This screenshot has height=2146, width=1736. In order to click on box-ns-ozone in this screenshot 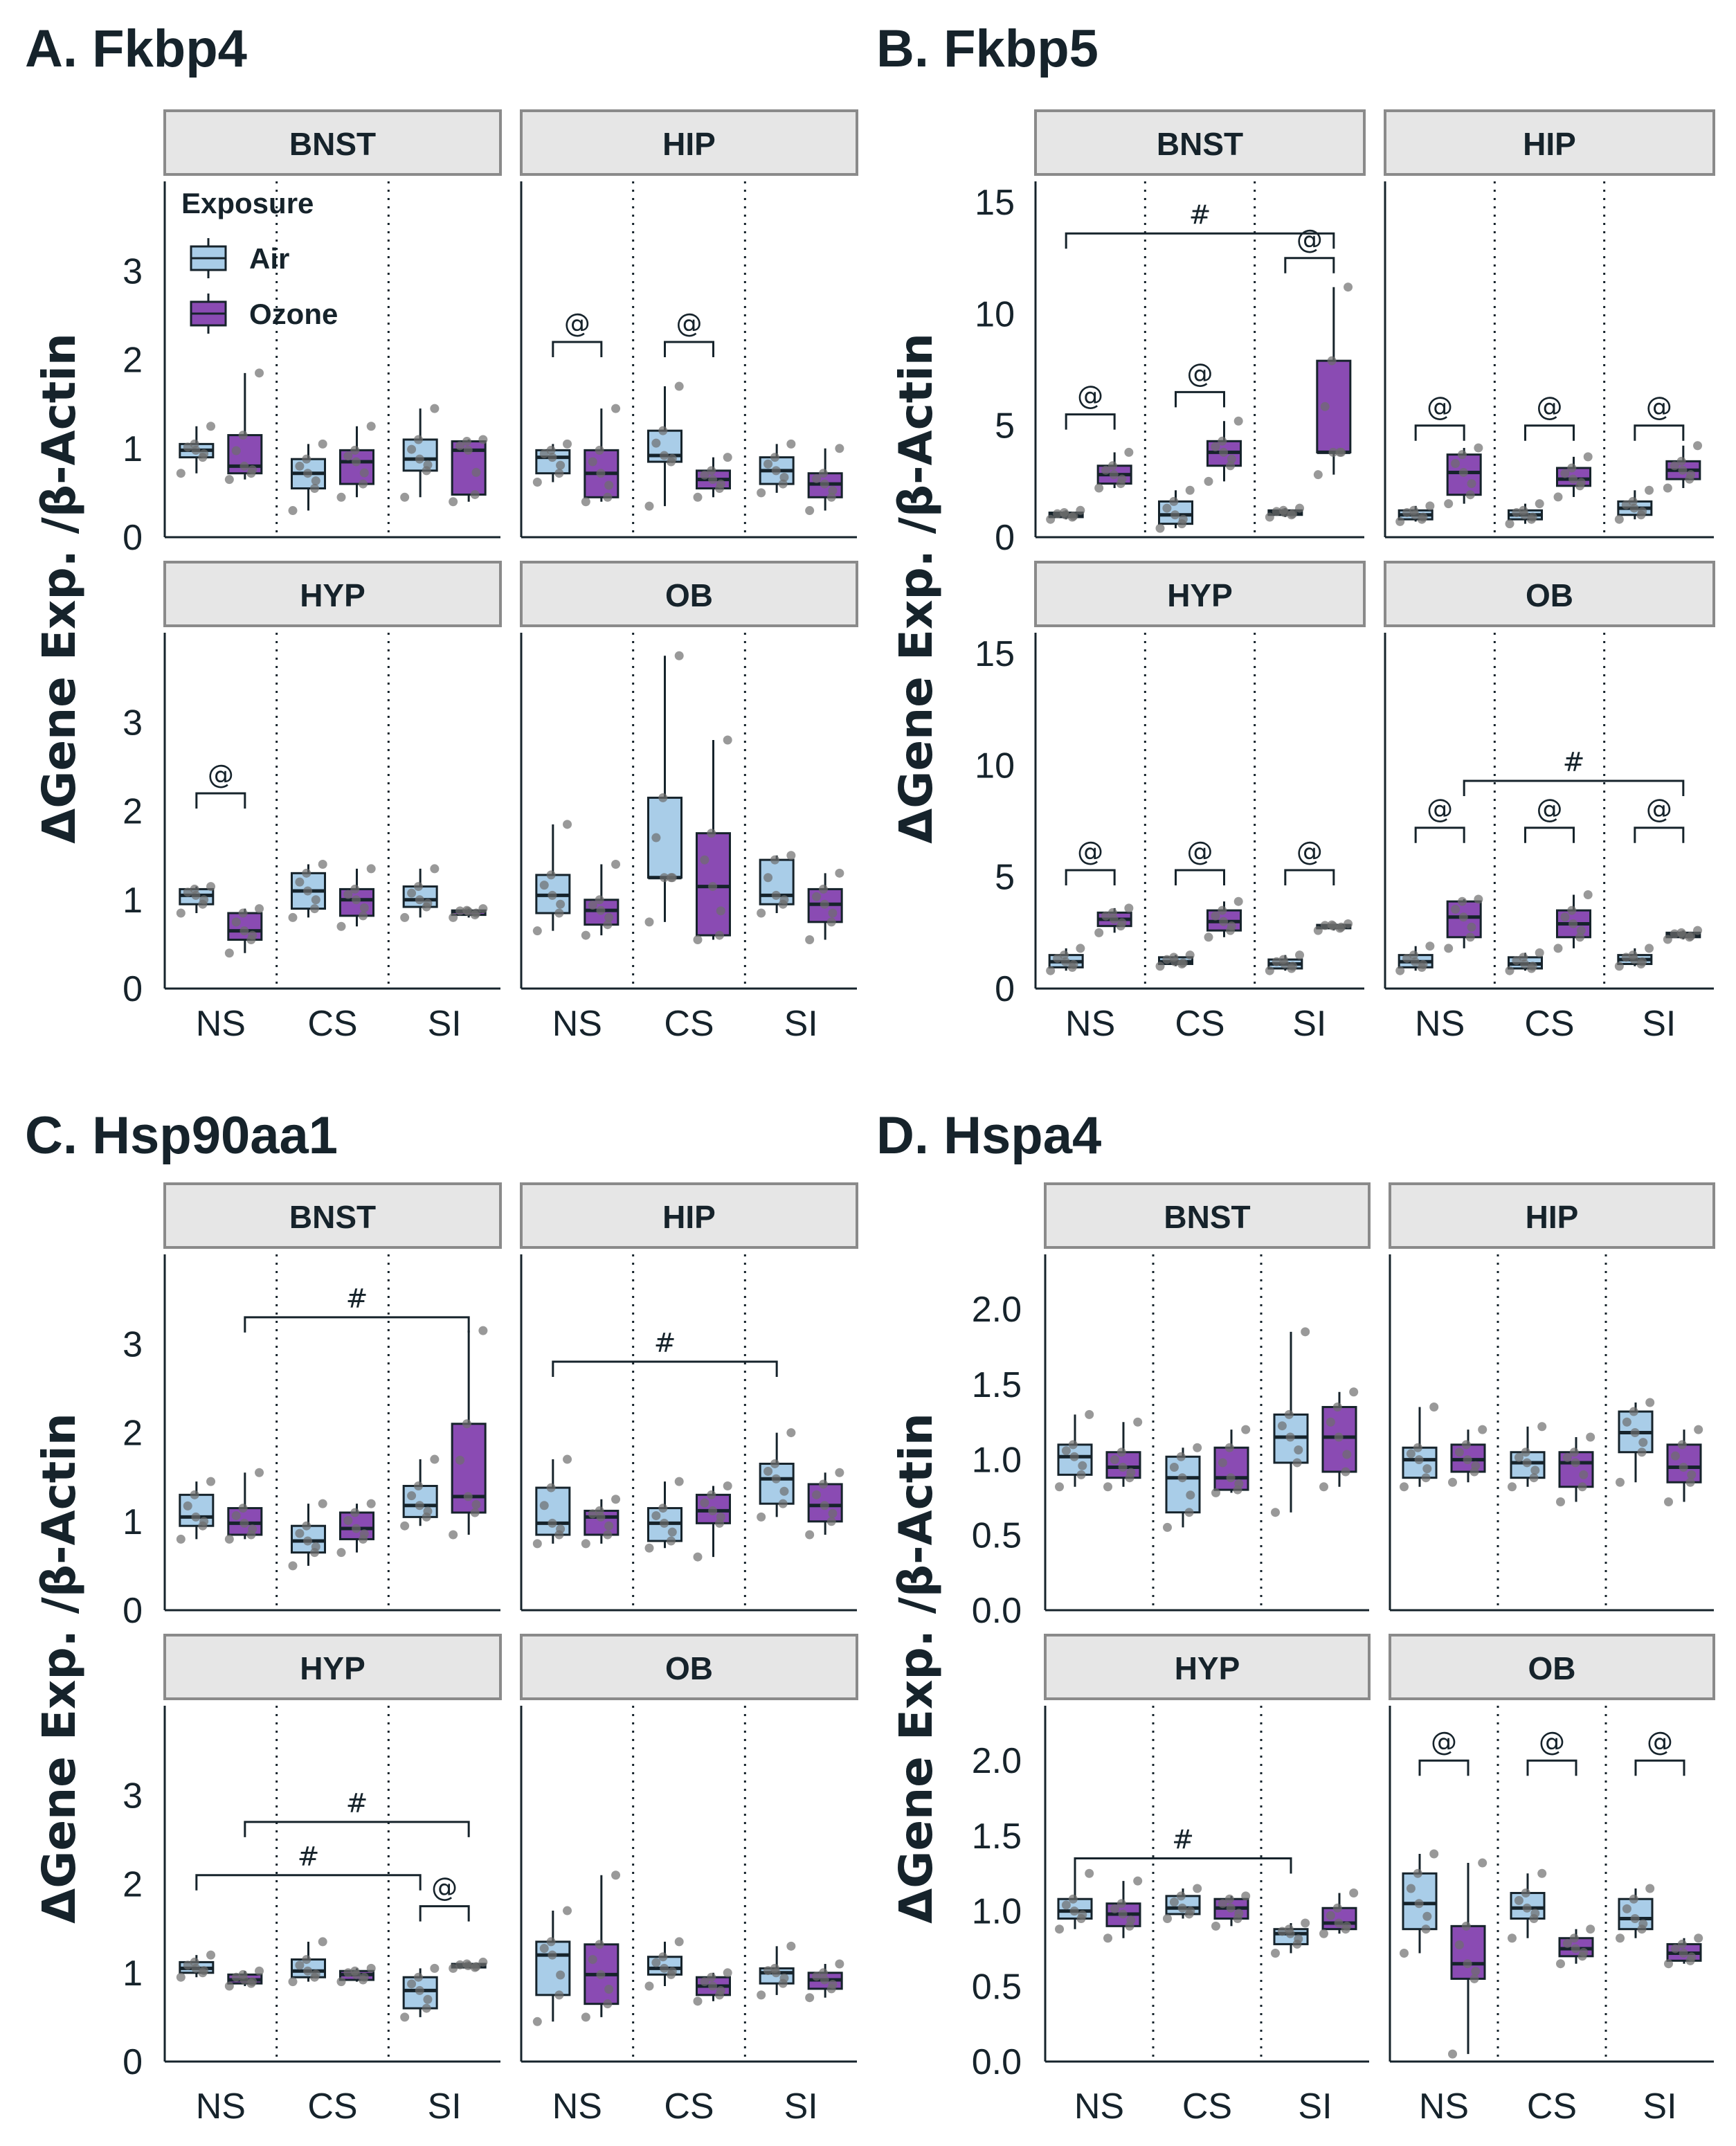, I will do `click(601, 455)`.